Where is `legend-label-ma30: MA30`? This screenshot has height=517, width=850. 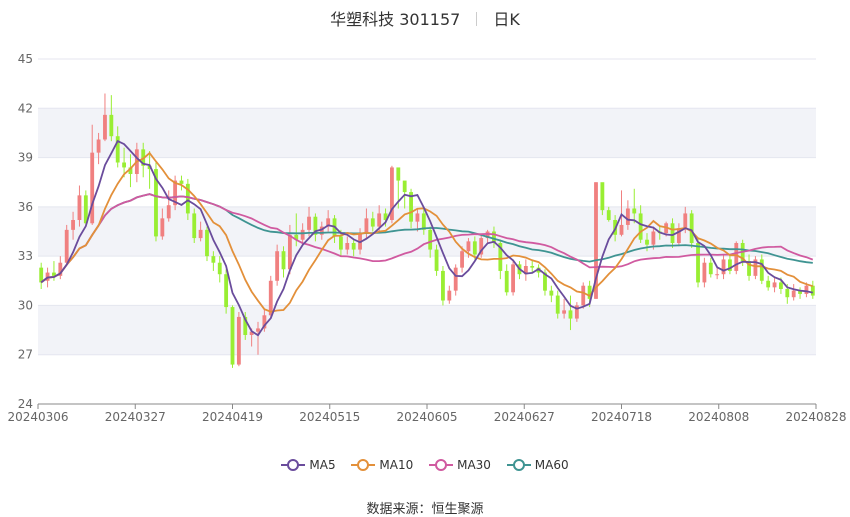
legend-label-ma30: MA30 is located at coordinates (474, 465).